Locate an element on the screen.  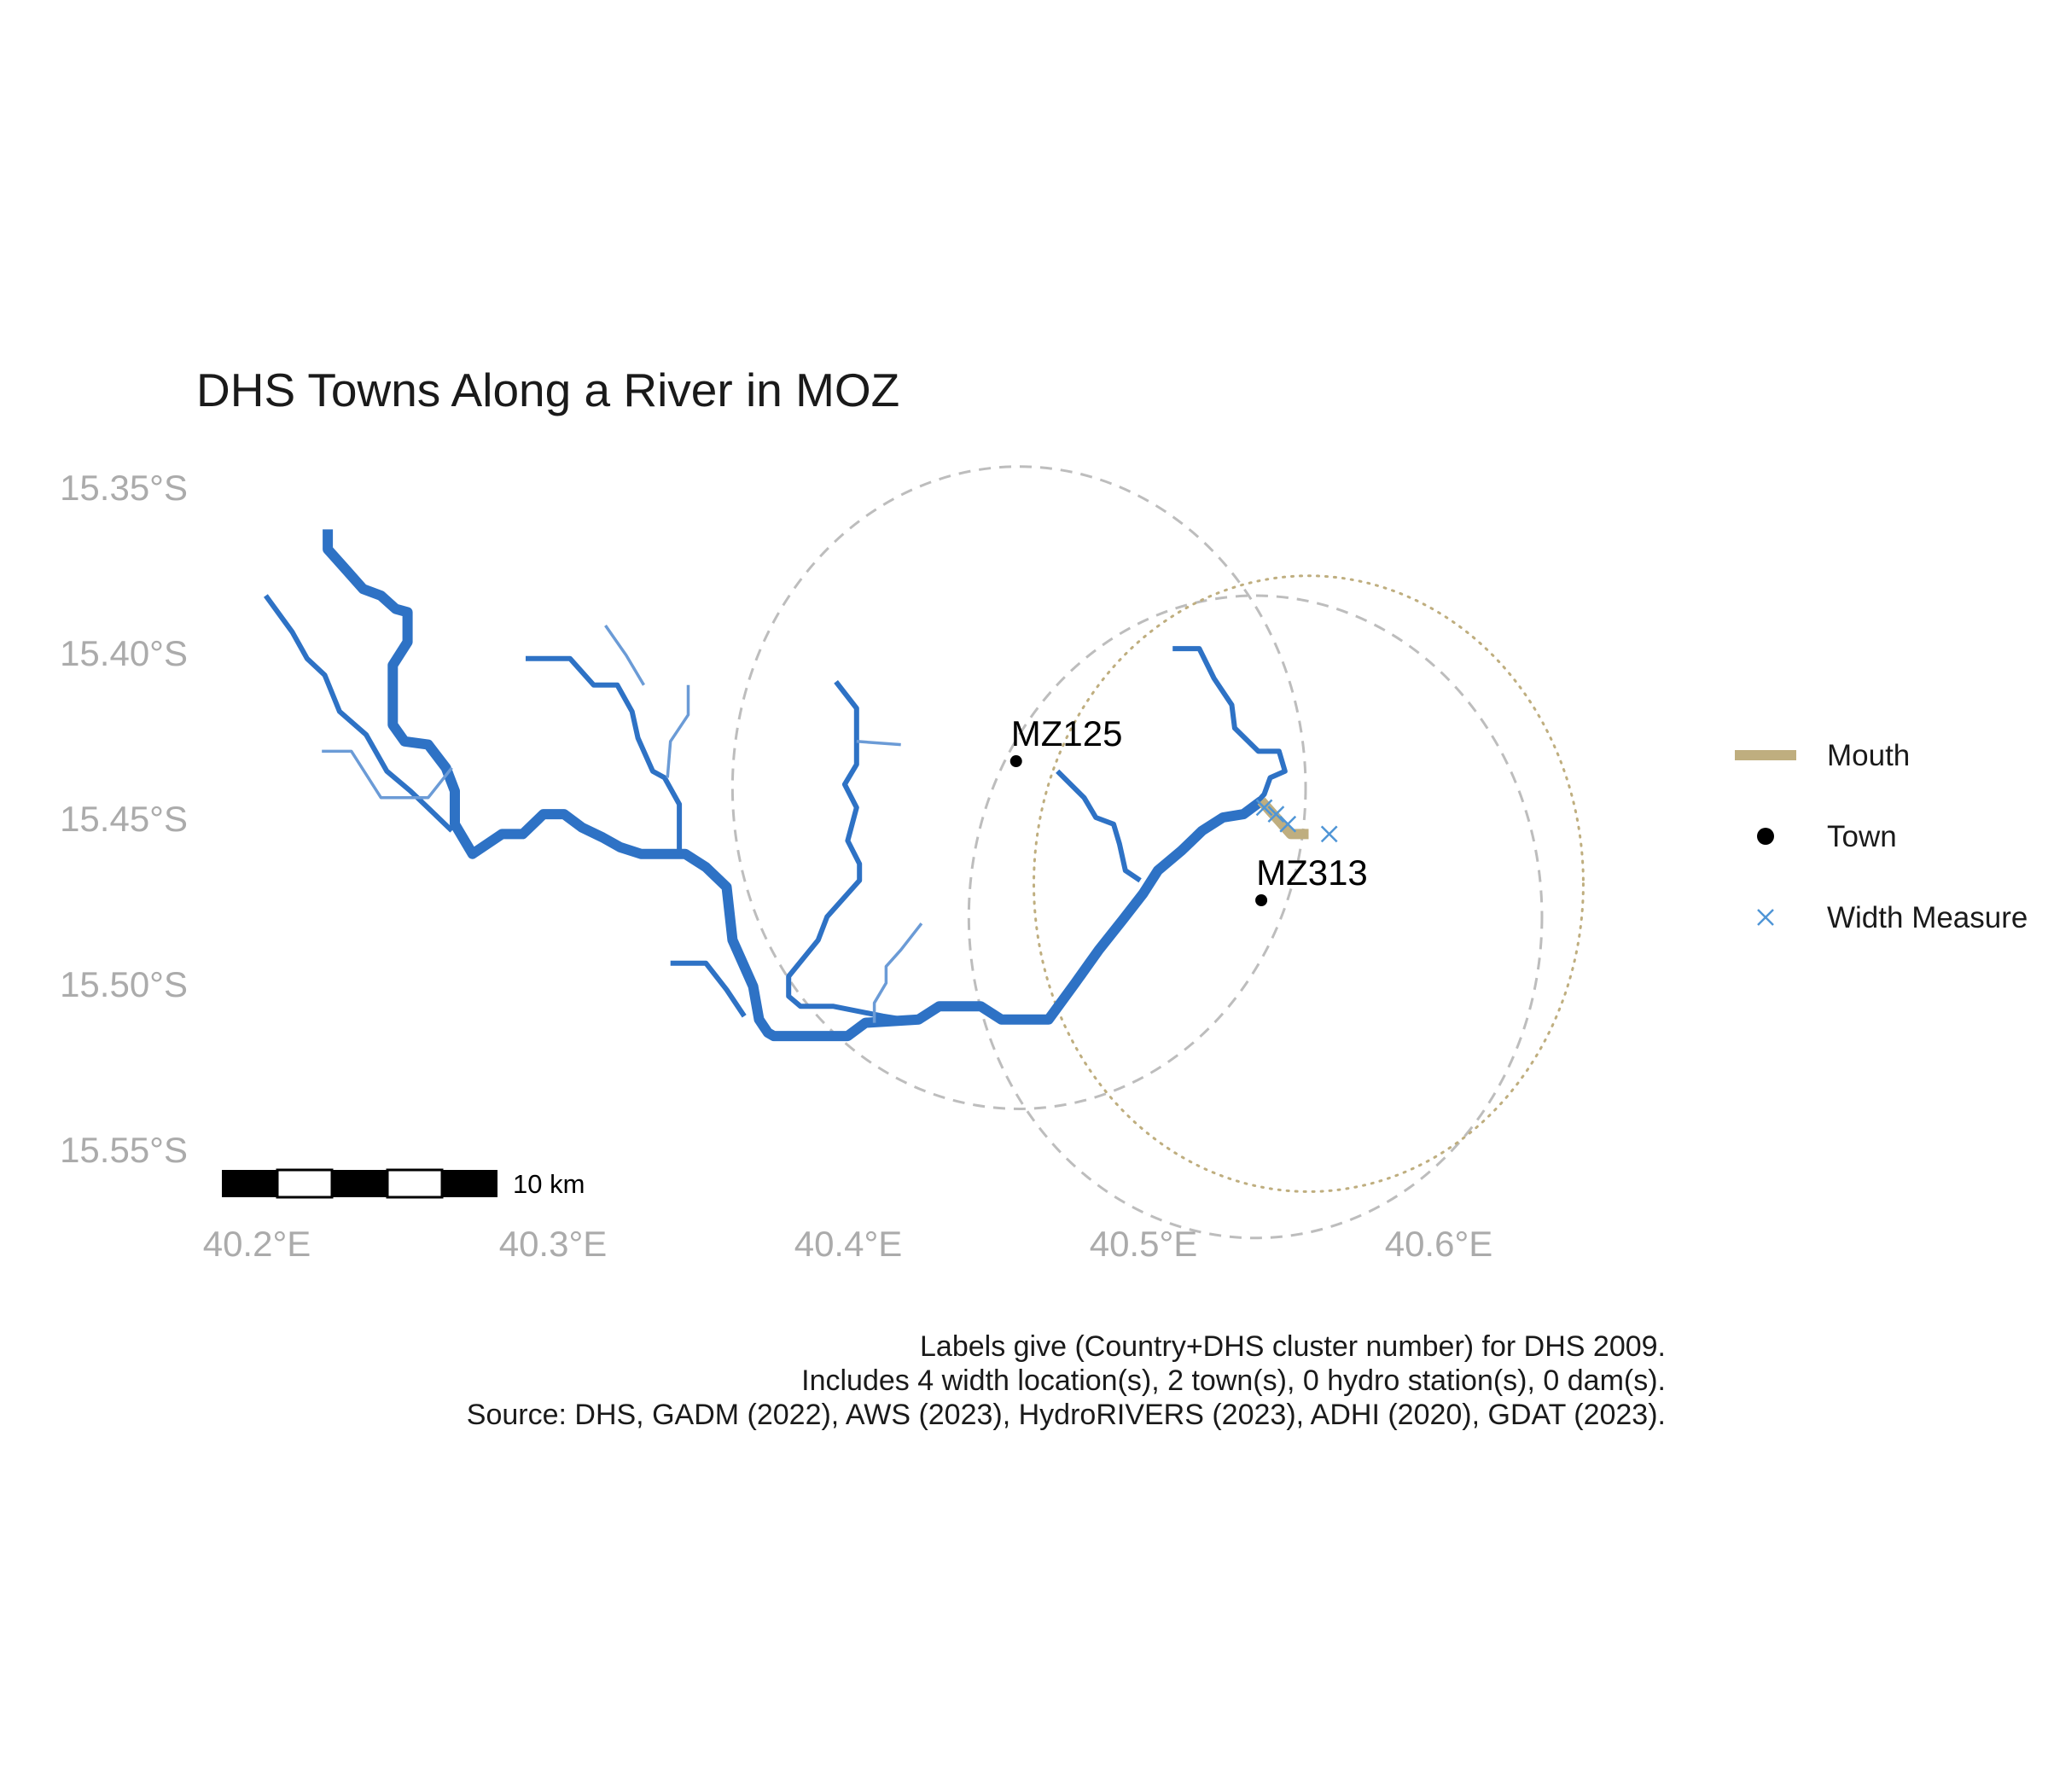
town-label: MZ125 is located at coordinates (1067, 733).